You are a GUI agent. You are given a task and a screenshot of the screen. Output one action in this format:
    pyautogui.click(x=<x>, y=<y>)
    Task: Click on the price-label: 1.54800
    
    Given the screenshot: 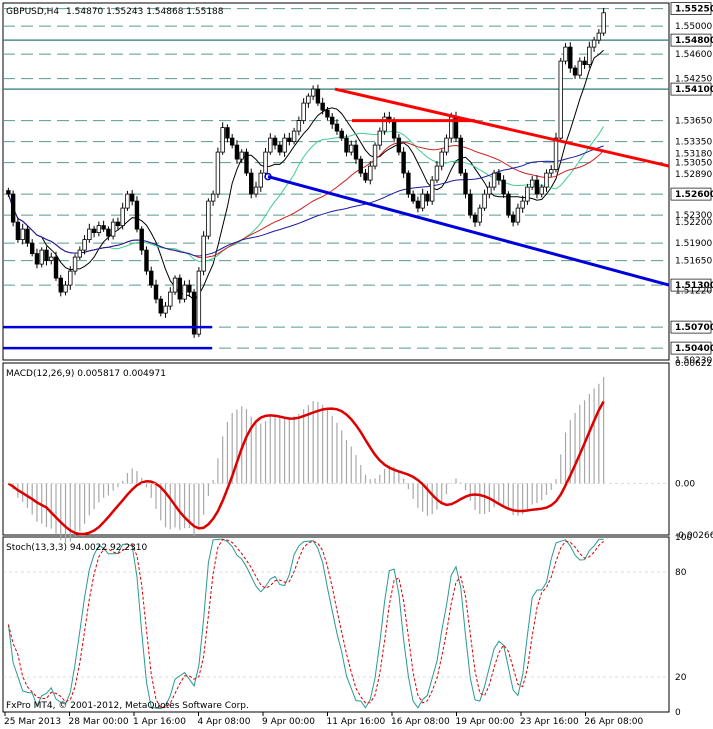 What is the action you would take?
    pyautogui.click(x=694, y=41)
    